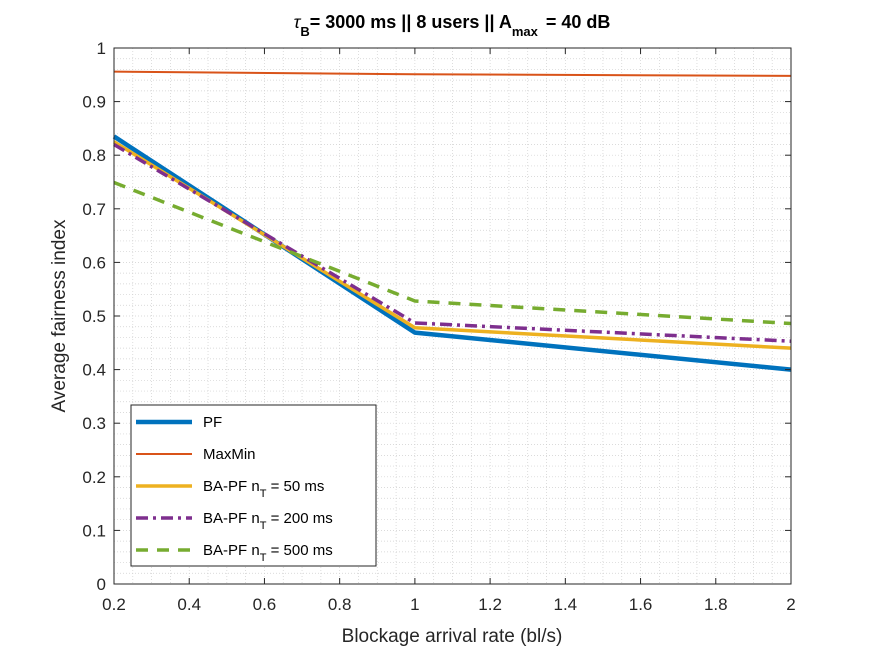 This screenshot has width=875, height=656. I want to click on x-tick-label: 1.4, so click(566, 604).